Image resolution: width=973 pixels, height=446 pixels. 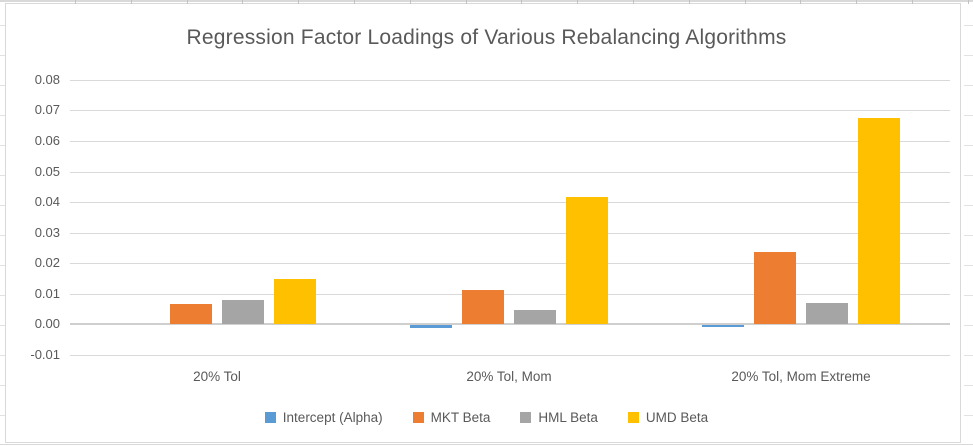 What do you see at coordinates (47, 323) in the screenshot?
I see `y-axis-tick-label: 0.00` at bounding box center [47, 323].